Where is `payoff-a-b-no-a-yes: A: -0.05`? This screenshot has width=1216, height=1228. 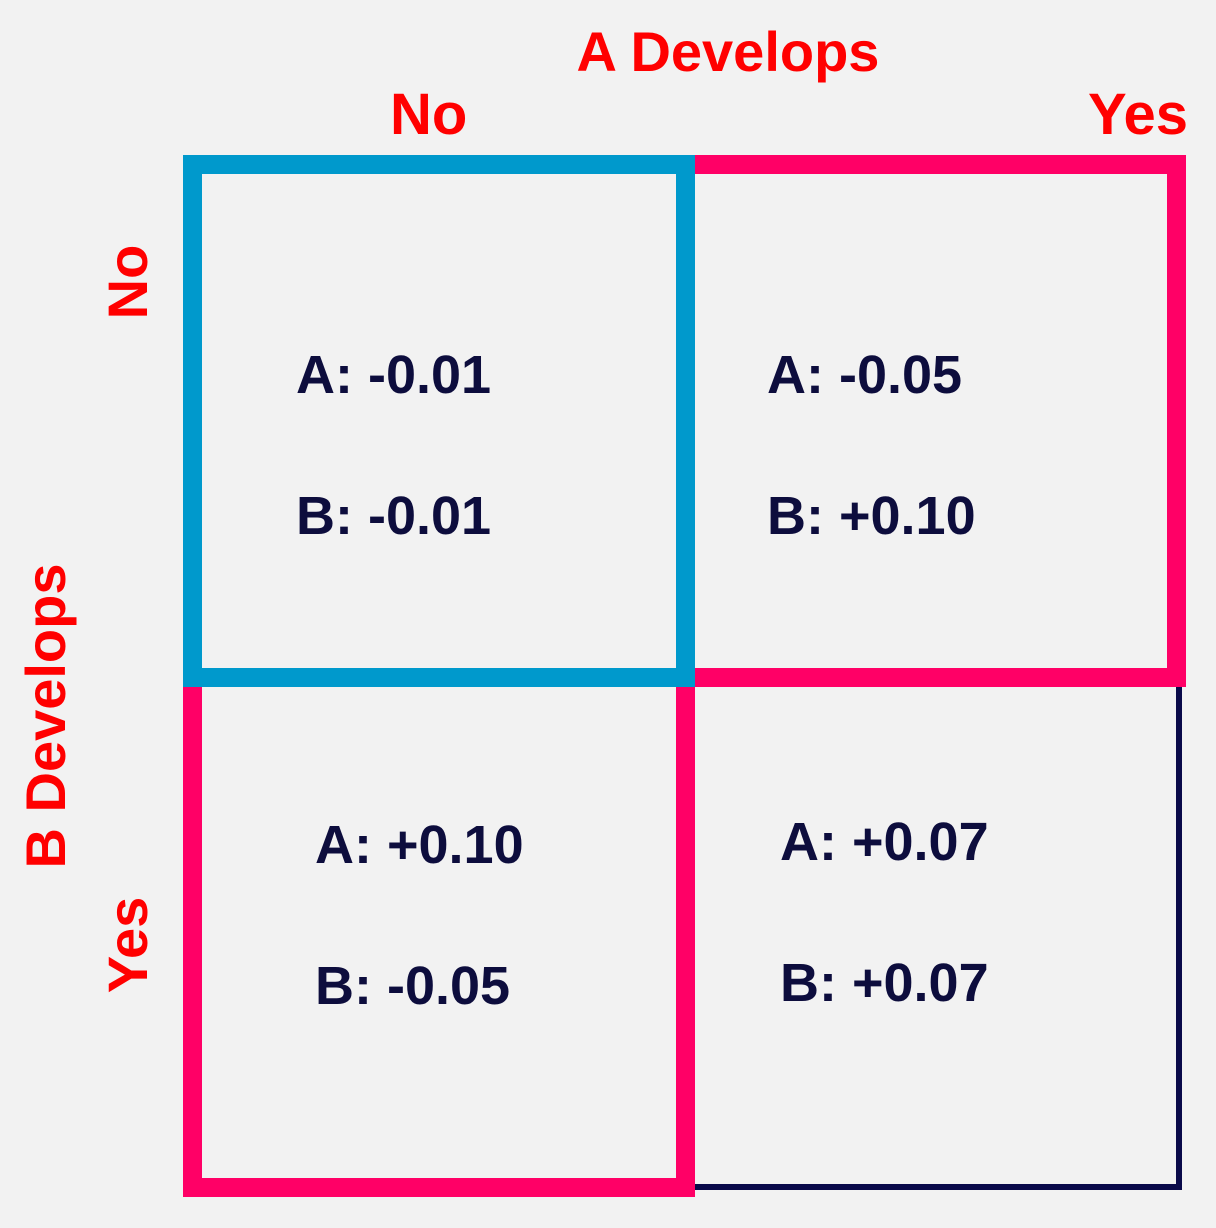 payoff-a-b-no-a-yes: A: -0.05 is located at coordinates (865, 375).